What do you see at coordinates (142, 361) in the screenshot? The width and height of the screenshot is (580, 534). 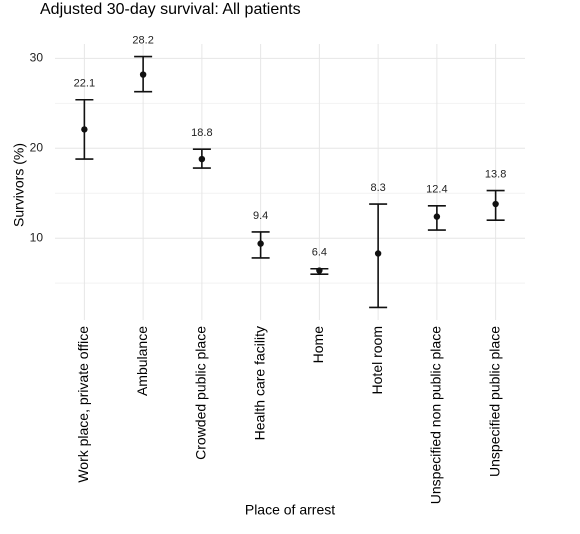 I see `x-tick-label: Ambulance` at bounding box center [142, 361].